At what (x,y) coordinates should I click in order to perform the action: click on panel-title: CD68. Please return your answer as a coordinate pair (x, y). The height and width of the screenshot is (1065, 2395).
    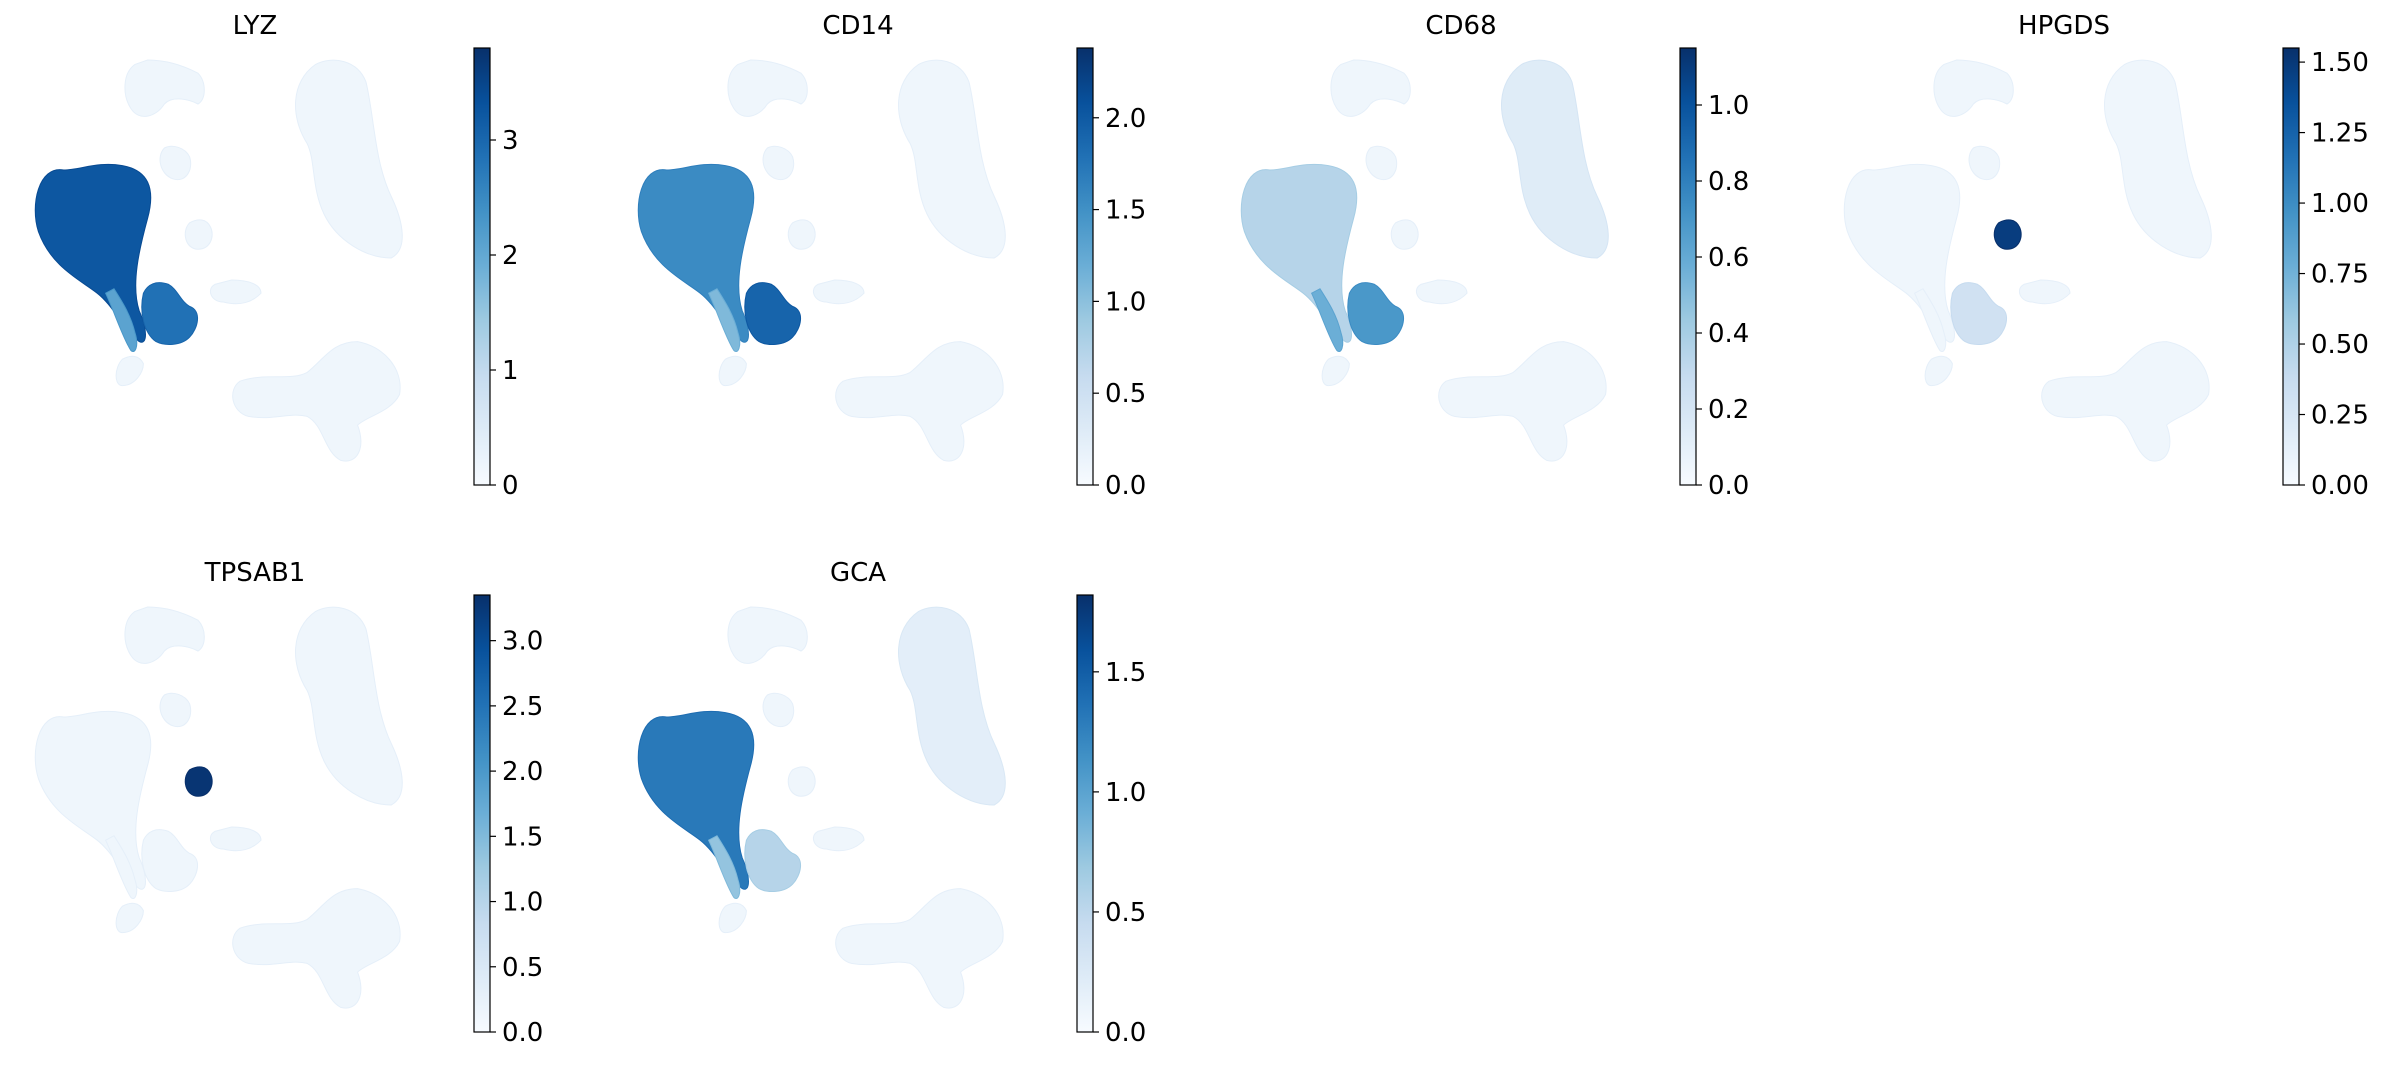
    Looking at the image, I should click on (1460, 26).